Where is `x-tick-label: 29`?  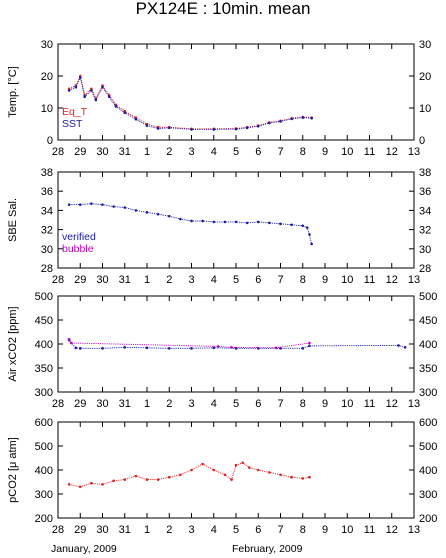 x-tick-label: 29 is located at coordinates (80, 152).